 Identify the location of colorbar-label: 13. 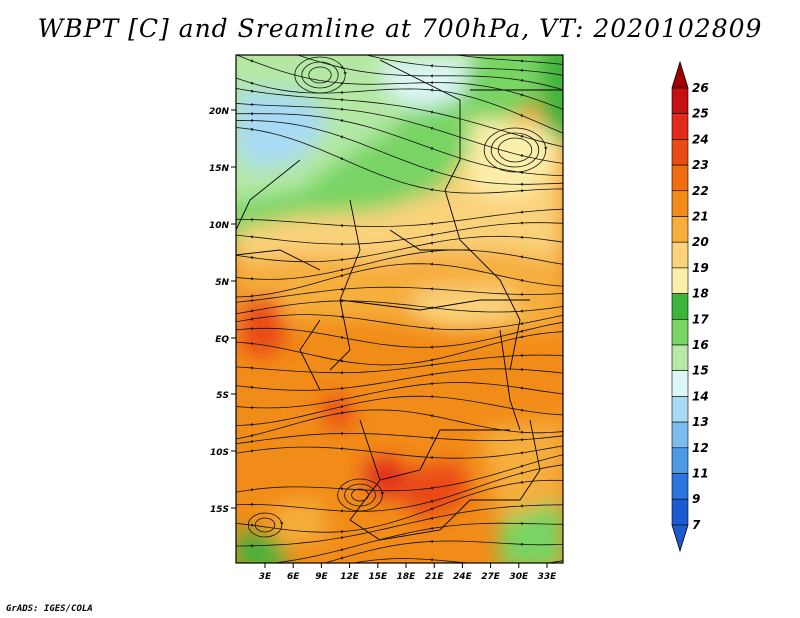
(700, 422).